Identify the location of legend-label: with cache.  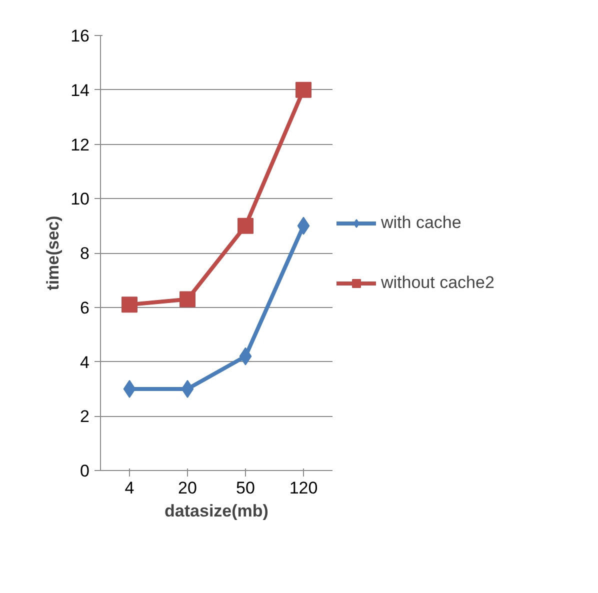
(421, 222).